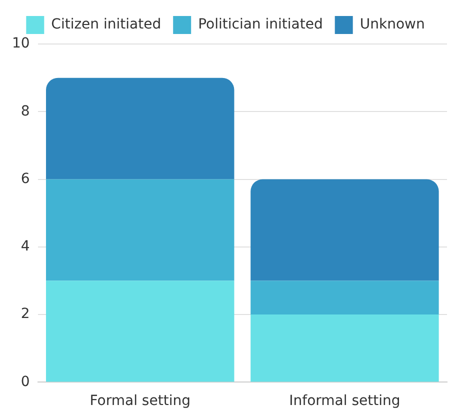 The image size is (451, 417). What do you see at coordinates (140, 401) in the screenshot?
I see `x-tick-label: Formal setting` at bounding box center [140, 401].